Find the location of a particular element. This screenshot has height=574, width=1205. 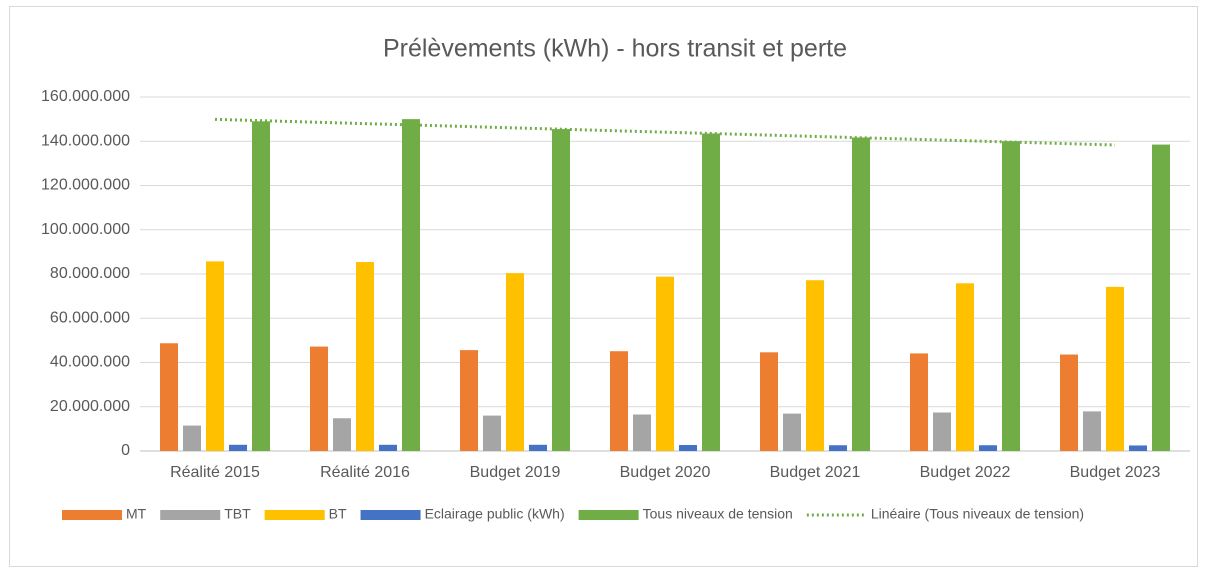

y-tick-label: 140.000.000 is located at coordinates (85, 140).